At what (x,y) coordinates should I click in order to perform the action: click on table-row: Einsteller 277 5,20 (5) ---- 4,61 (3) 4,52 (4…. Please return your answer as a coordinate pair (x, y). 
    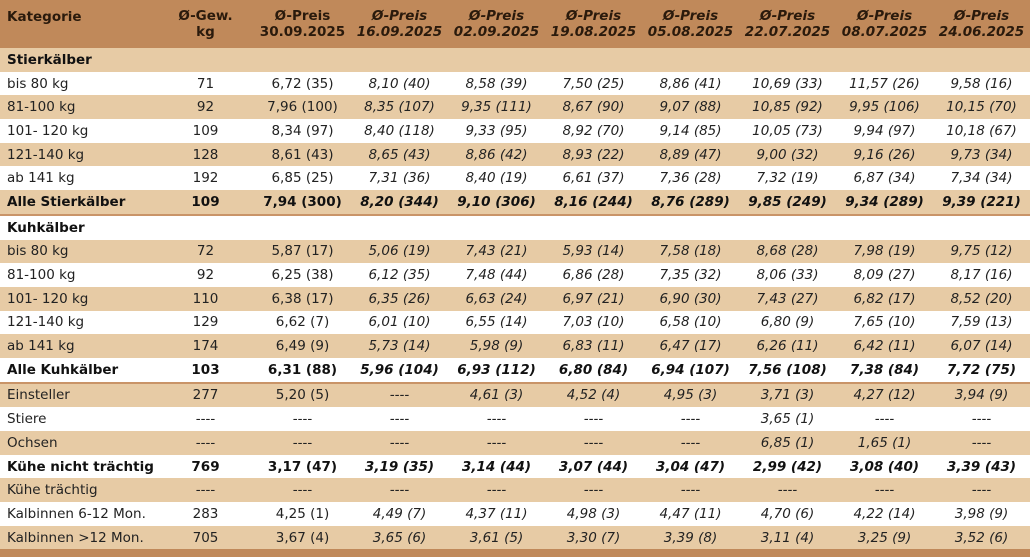
    Looking at the image, I should click on (515, 395).